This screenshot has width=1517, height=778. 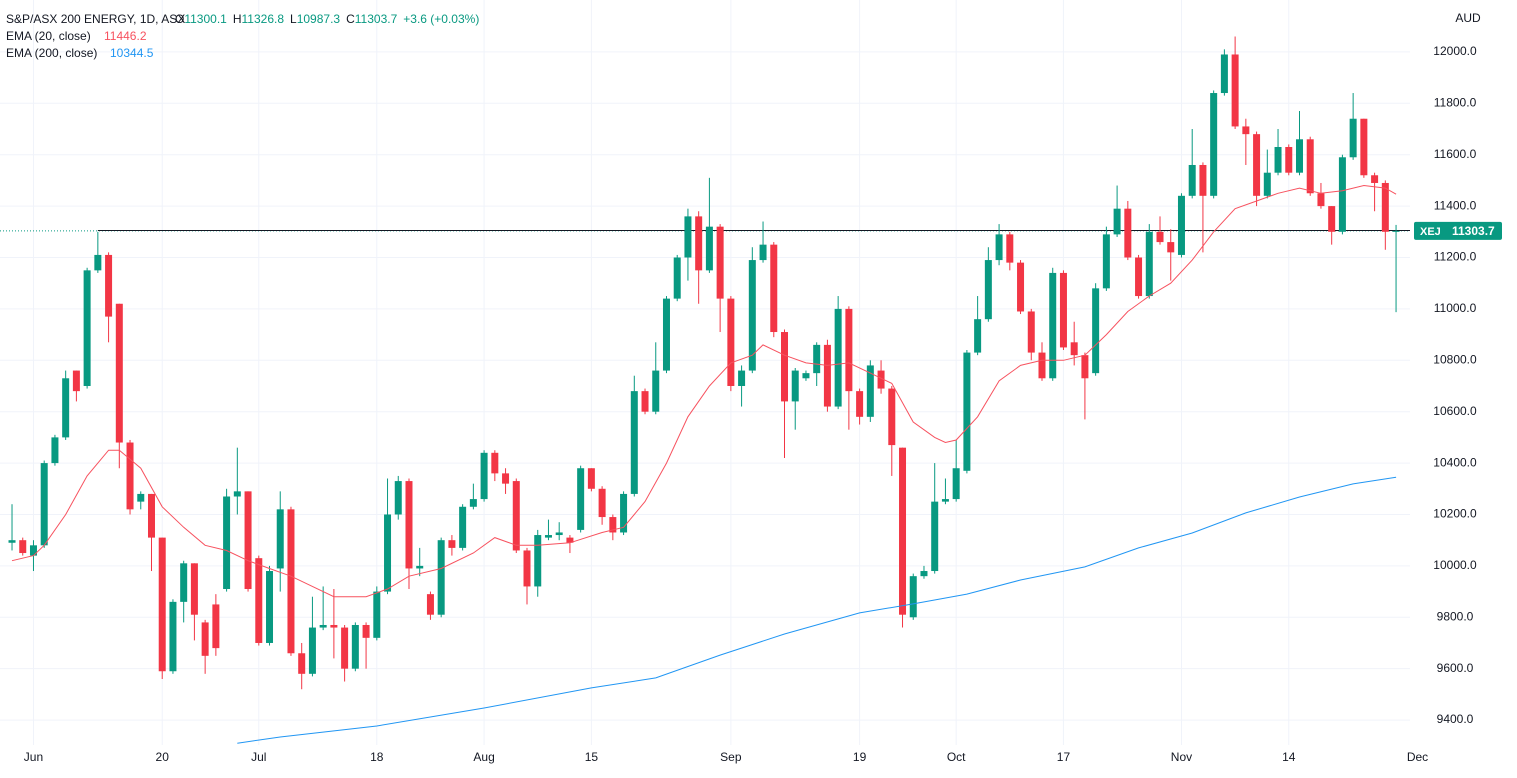 What do you see at coordinates (592, 757) in the screenshot?
I see `x-tick-label: 15` at bounding box center [592, 757].